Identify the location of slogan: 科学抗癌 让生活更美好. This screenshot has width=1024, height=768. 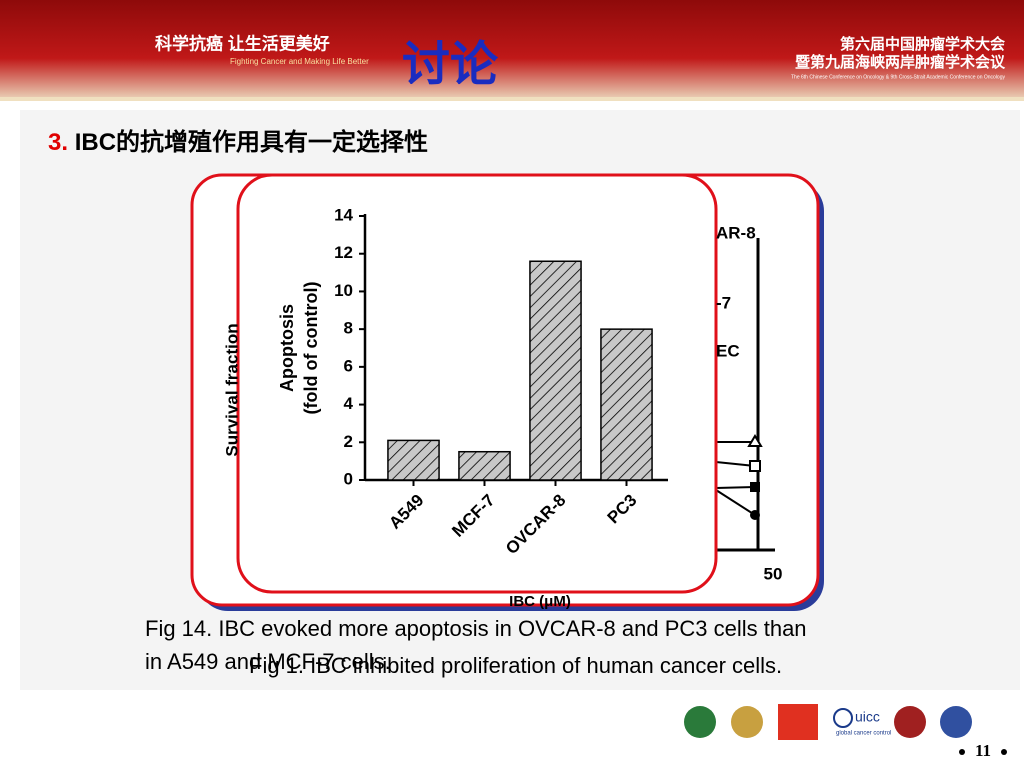
(242, 43).